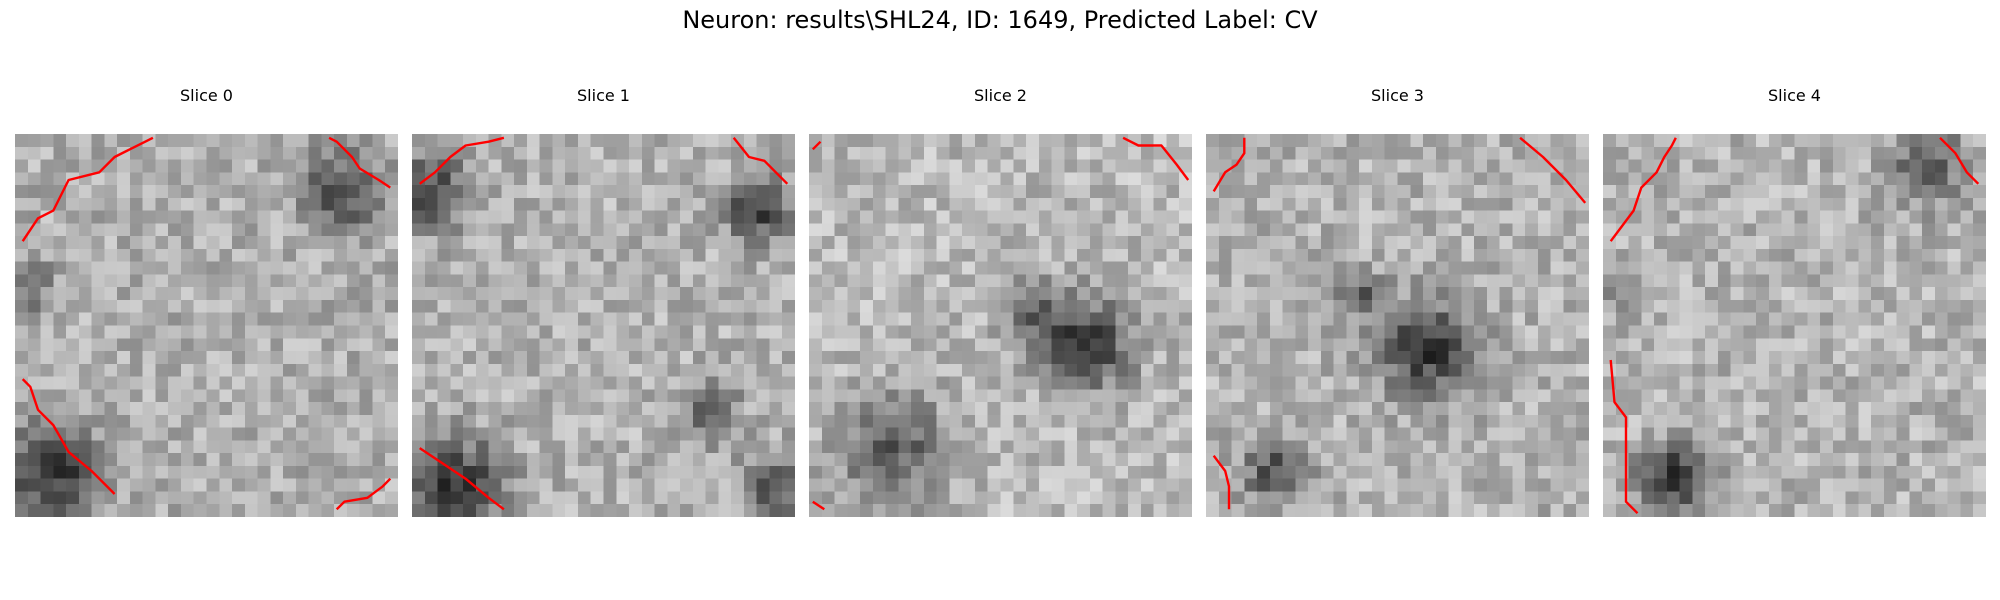 The width and height of the screenshot is (2000, 600). I want to click on slice-title-4: Slice 4, so click(1794, 95).